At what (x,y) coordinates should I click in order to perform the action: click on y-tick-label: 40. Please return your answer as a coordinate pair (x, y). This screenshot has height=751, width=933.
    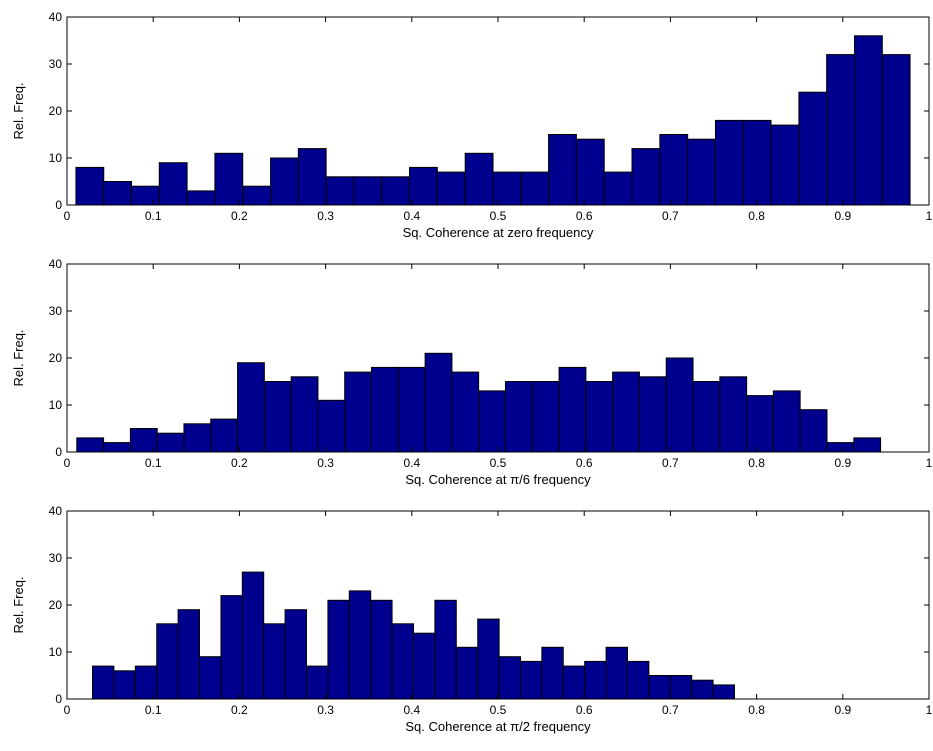
    Looking at the image, I should click on (56, 511).